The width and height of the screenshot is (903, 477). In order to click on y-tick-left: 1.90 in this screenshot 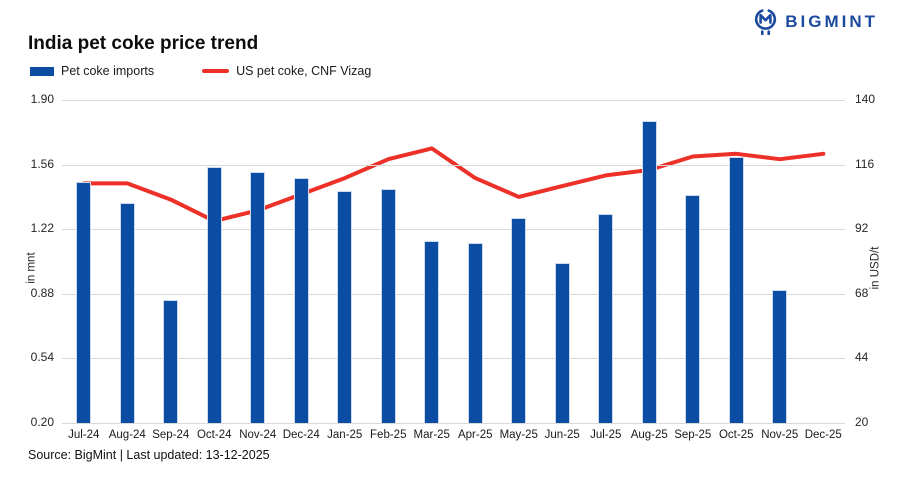, I will do `click(42, 99)`.